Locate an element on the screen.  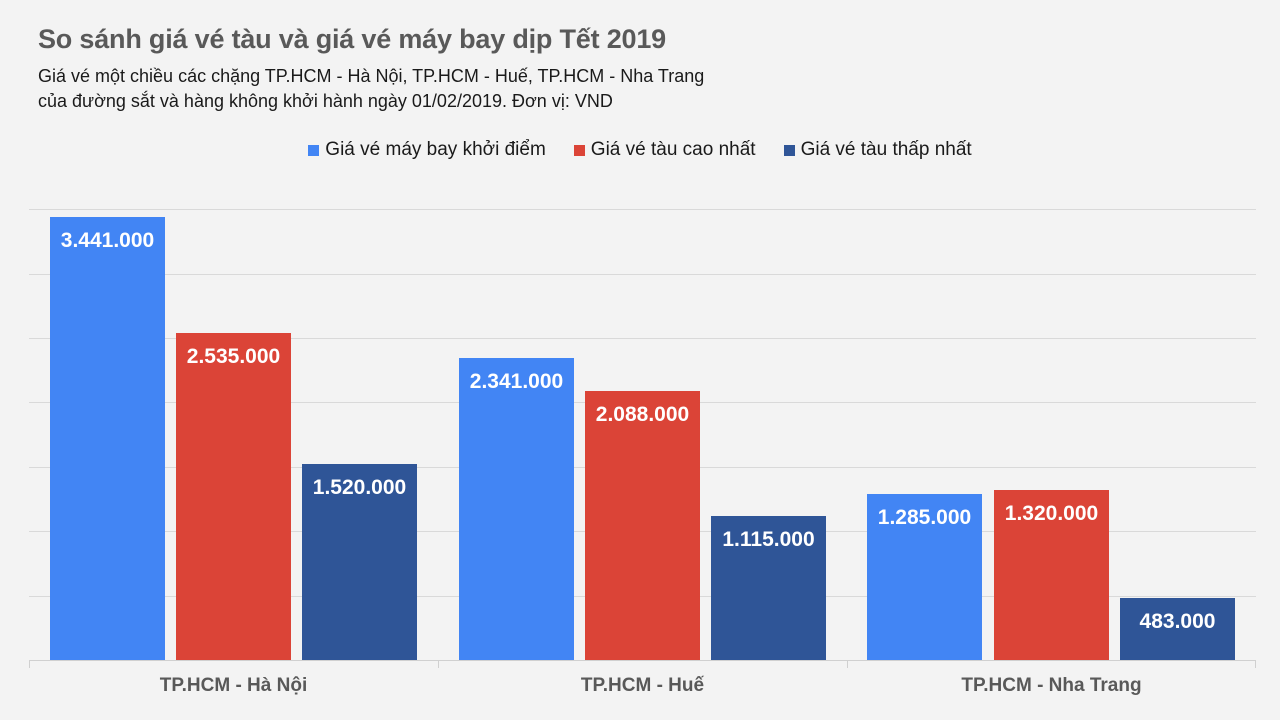
legend-label: Giá vé máy bay khởi điểm is located at coordinates (435, 149).